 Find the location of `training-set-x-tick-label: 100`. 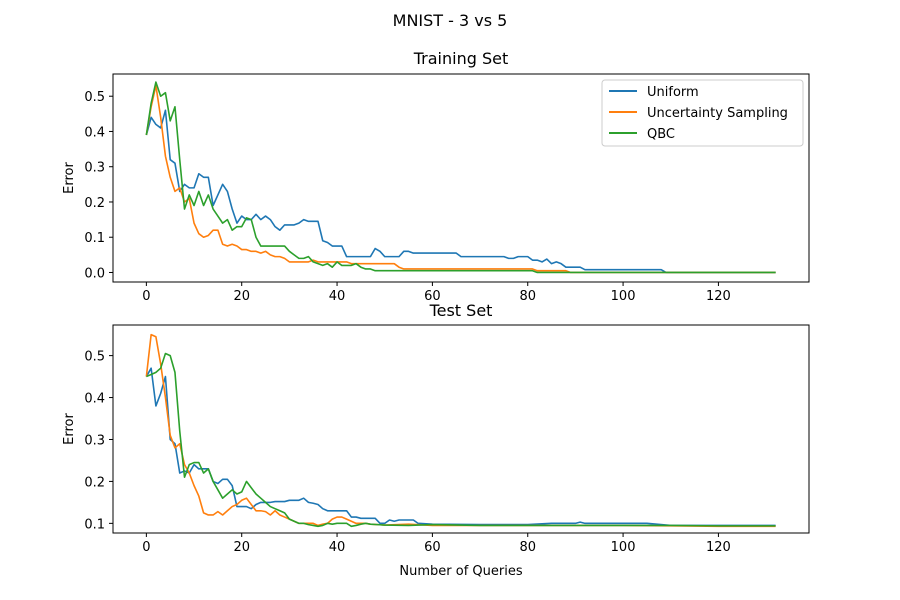

training-set-x-tick-label: 100 is located at coordinates (623, 296).